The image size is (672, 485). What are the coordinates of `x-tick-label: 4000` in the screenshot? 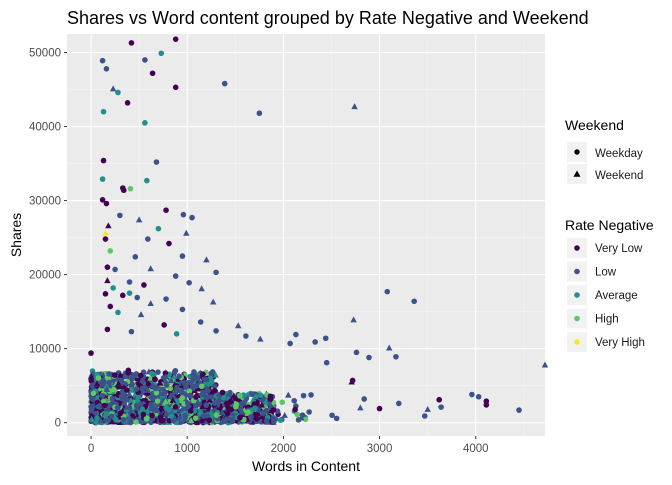 It's located at (476, 449).